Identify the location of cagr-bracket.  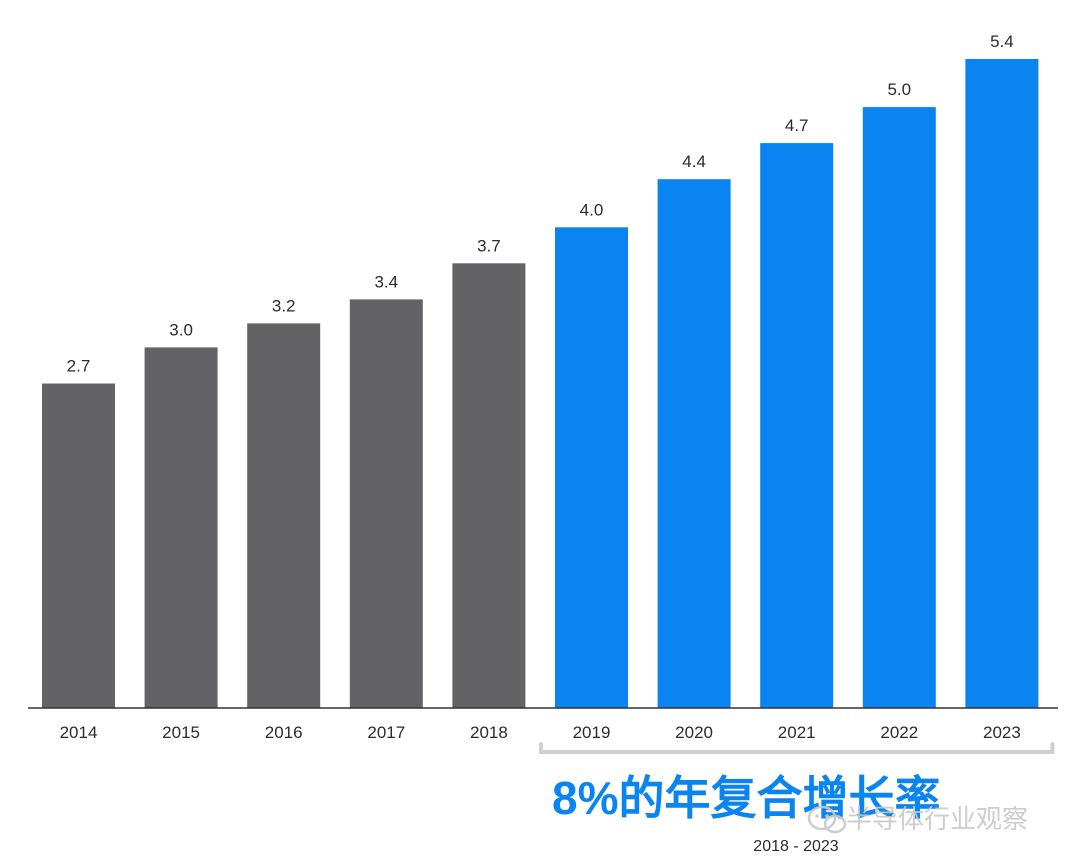
(797, 748).